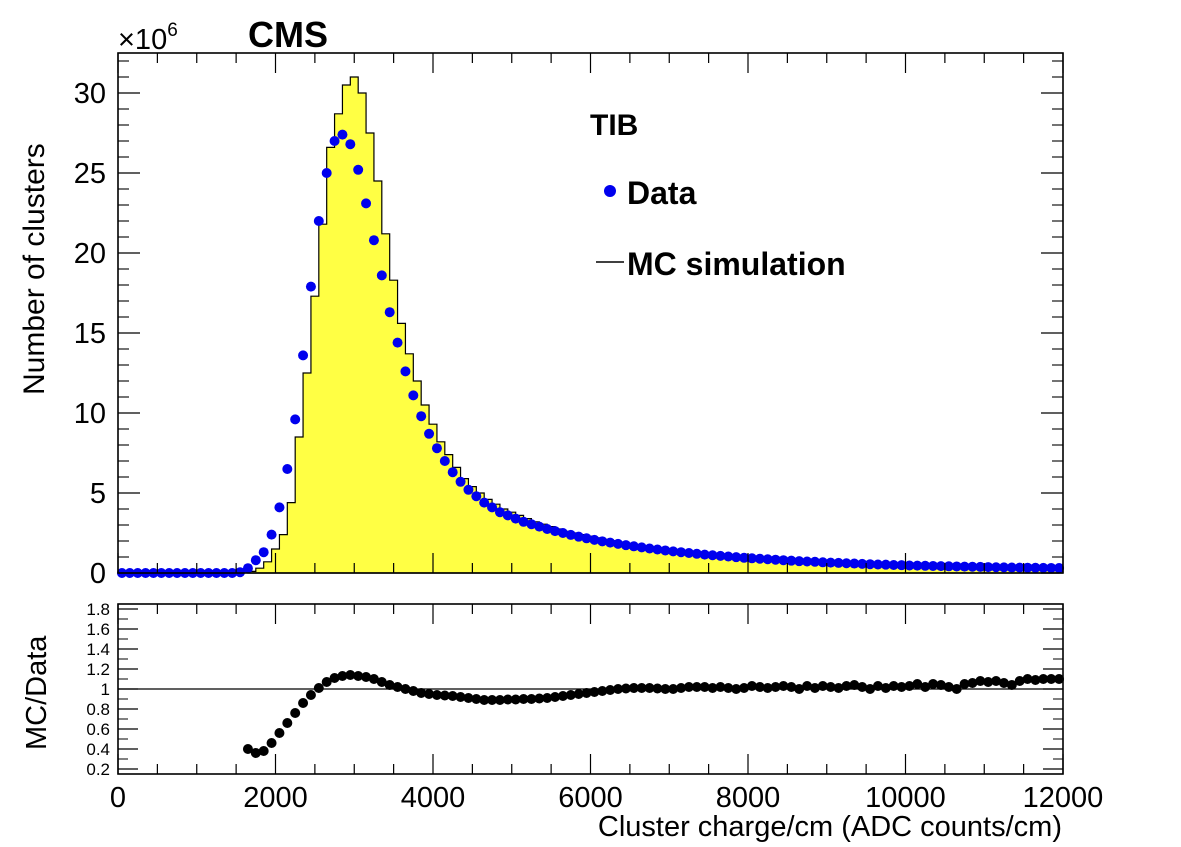 The image size is (1181, 847). I want to click on ratio-y-tick-label: 0.2, so click(98, 769).